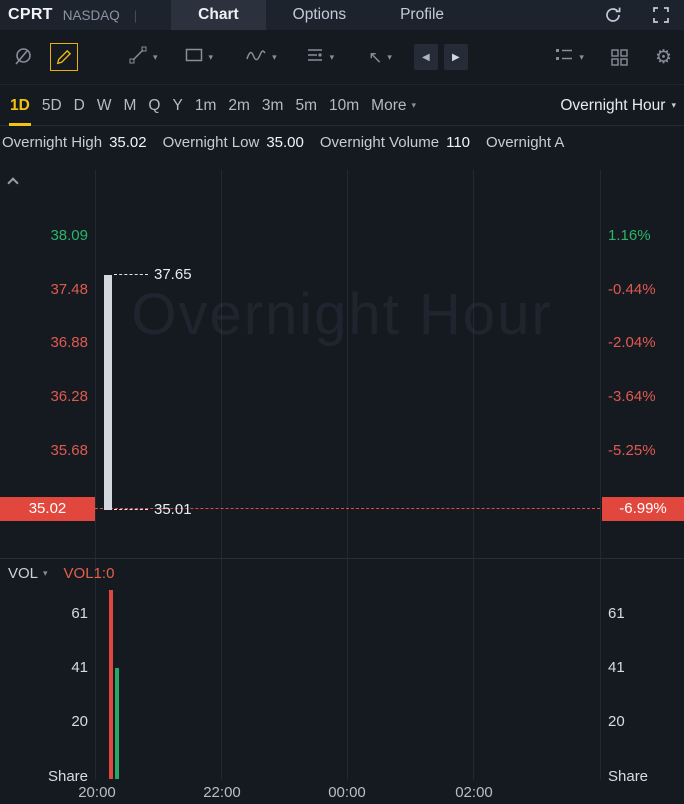 Image resolution: width=684 pixels, height=804 pixels. I want to click on timeframe-1d: 1D, so click(20, 111).